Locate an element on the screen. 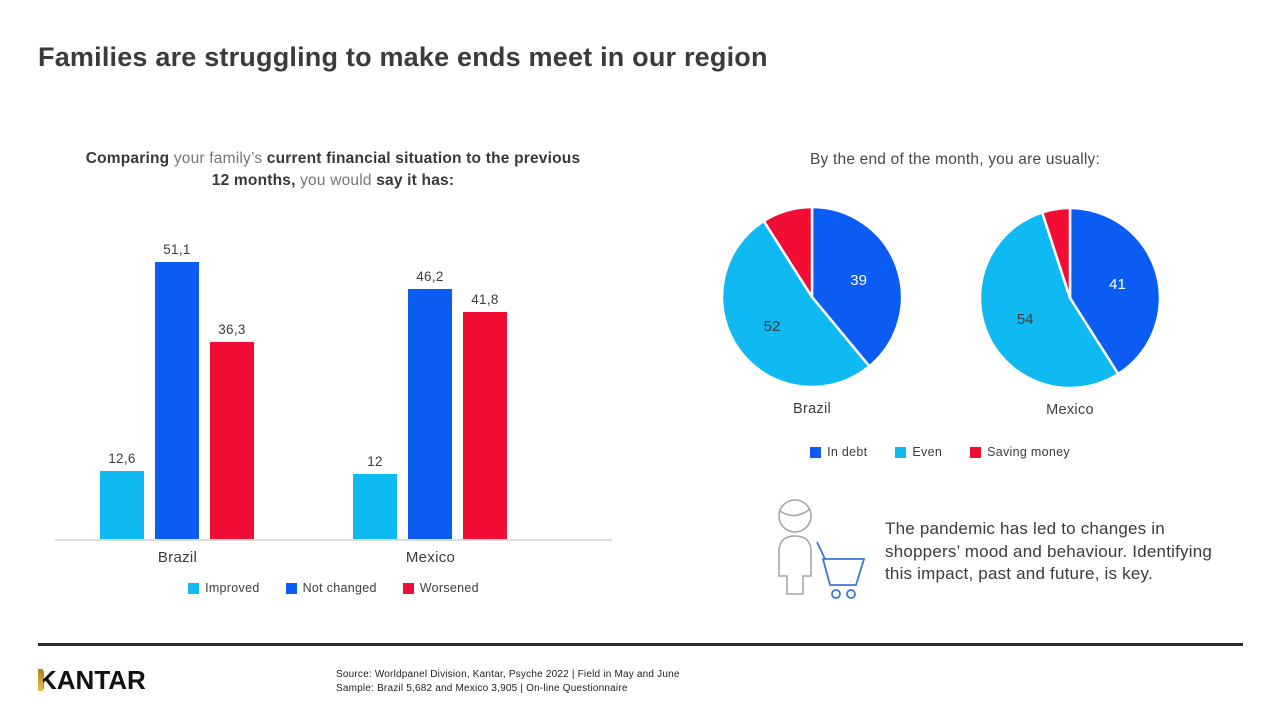  pie-chart-mexico: 41 54 Mexico is located at coordinates (1070, 310).